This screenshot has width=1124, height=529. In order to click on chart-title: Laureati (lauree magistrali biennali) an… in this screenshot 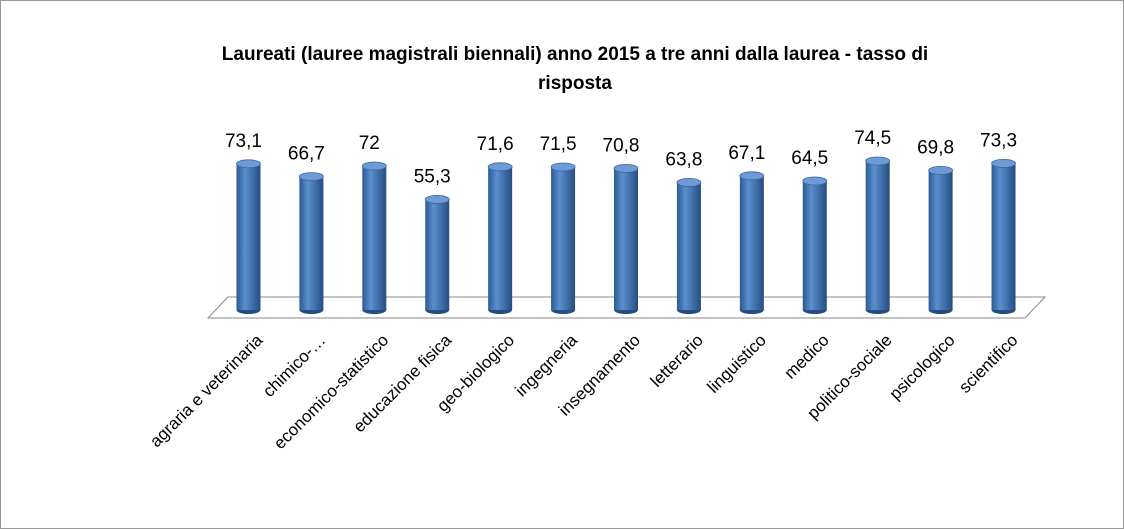, I will do `click(575, 54)`.